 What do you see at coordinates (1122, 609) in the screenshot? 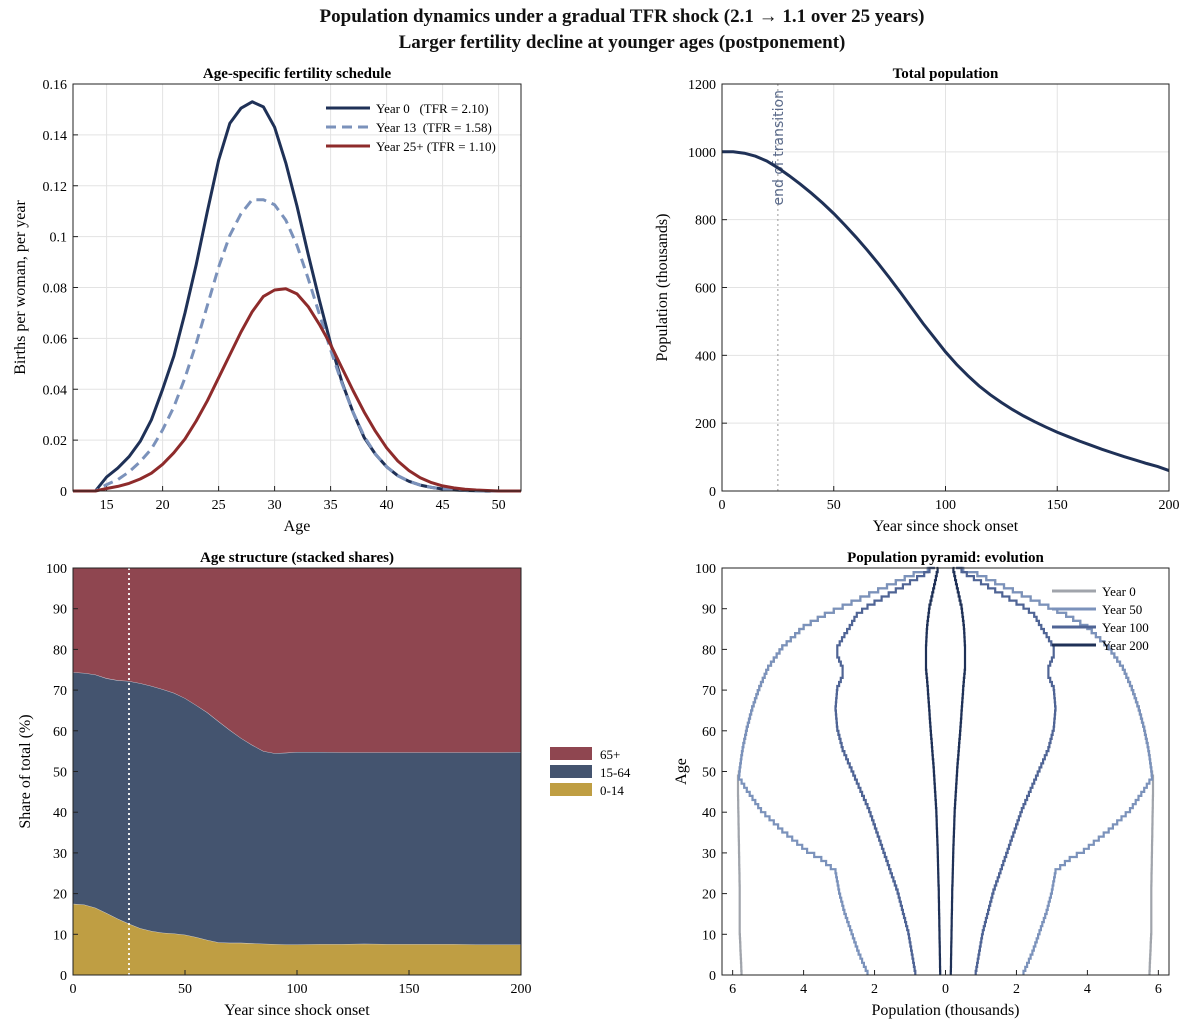
I see `pyramid-legend-label-1: Year 50` at bounding box center [1122, 609].